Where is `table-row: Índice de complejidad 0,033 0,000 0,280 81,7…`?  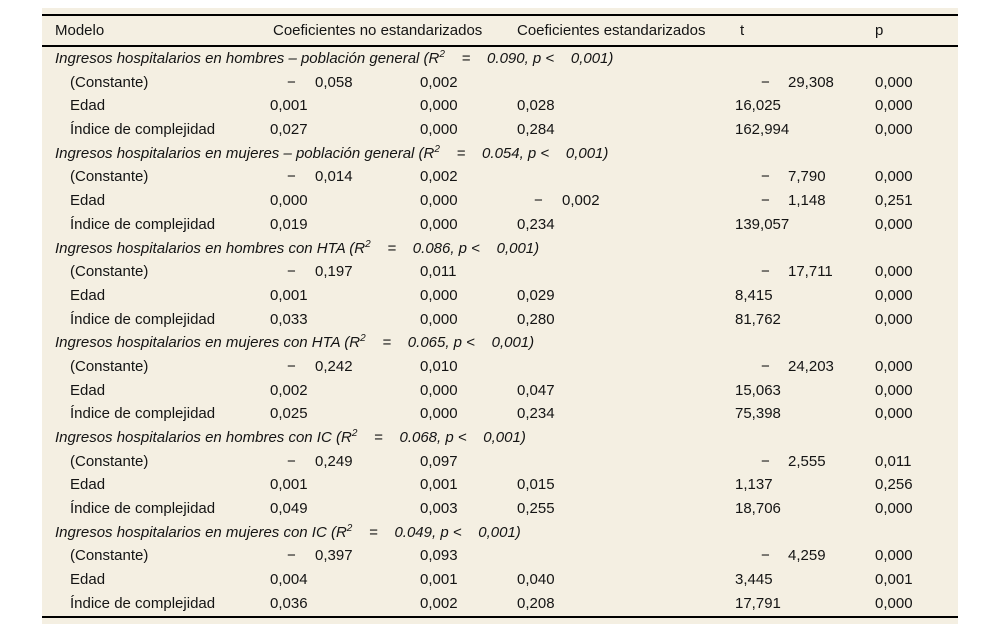
table-row: Índice de complejidad 0,033 0,000 0,280 81,7… is located at coordinates (500, 320).